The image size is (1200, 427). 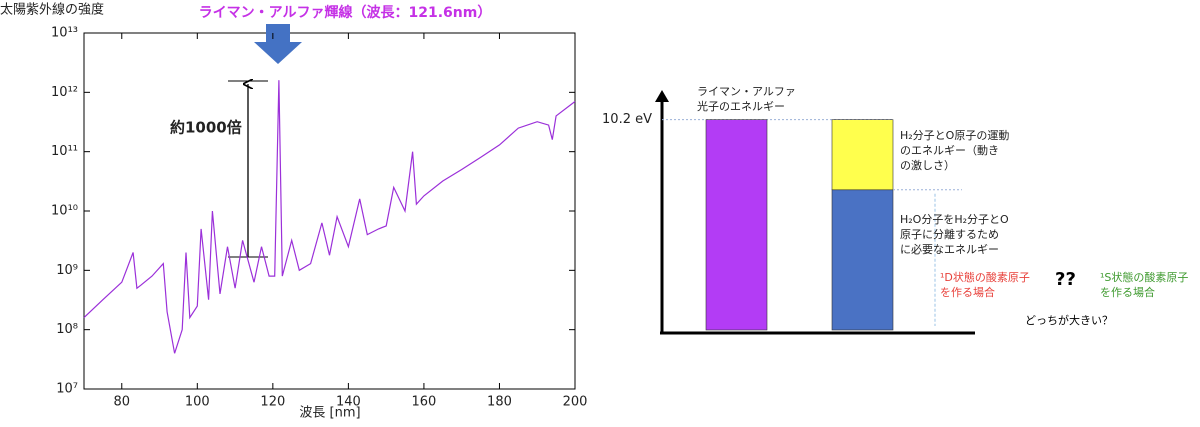 I want to click on legend-label: H₂O分子をH₂分子とO 原子に分離するため に必要なエネルギー, so click(x=954, y=234).